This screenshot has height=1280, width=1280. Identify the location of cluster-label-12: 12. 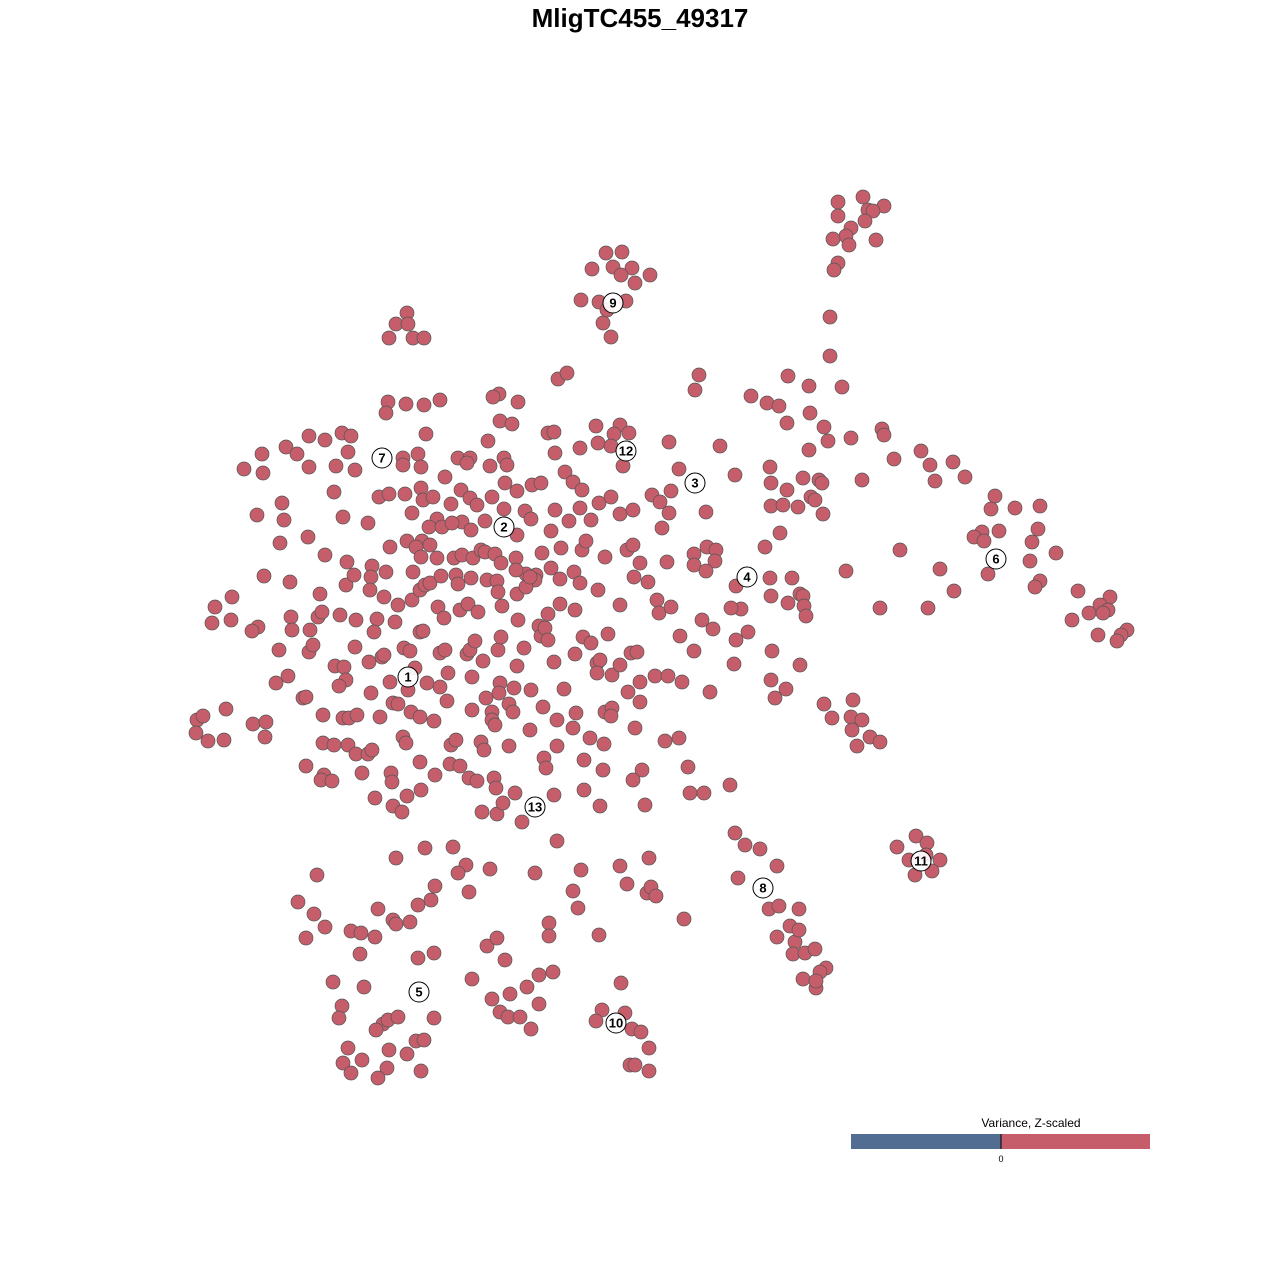
(626, 451).